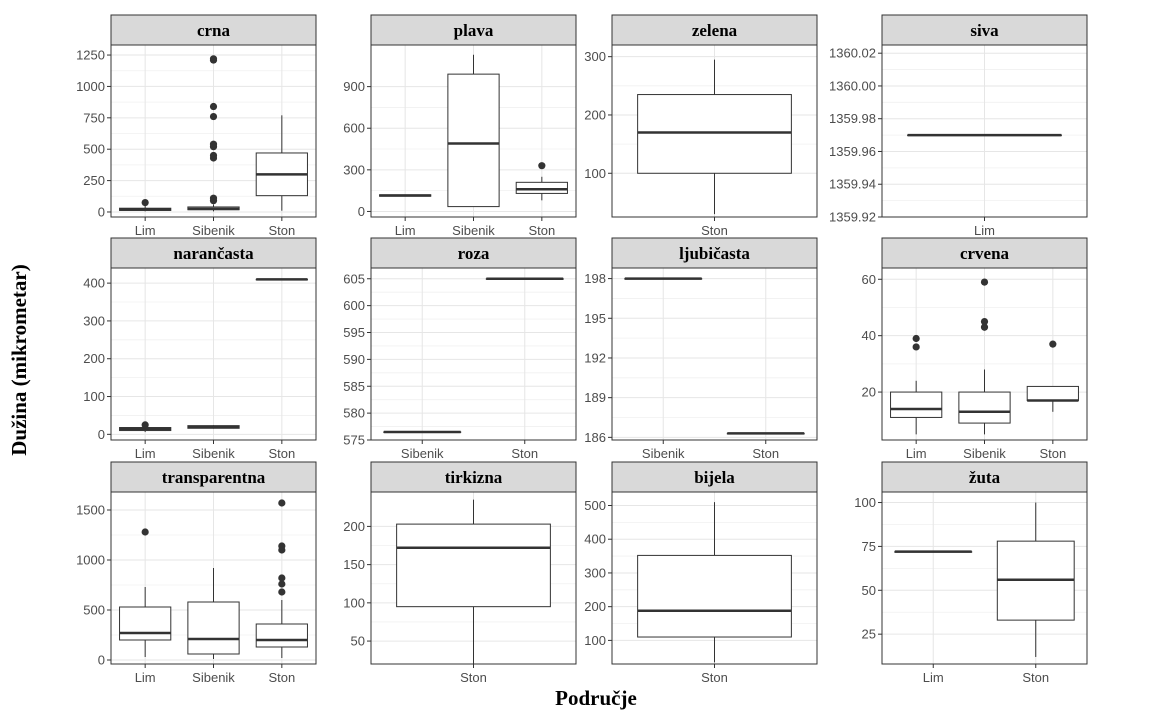 This screenshot has height=718, width=1153. Describe the element at coordinates (354, 440) in the screenshot. I see `y-tick-label: 575` at that location.